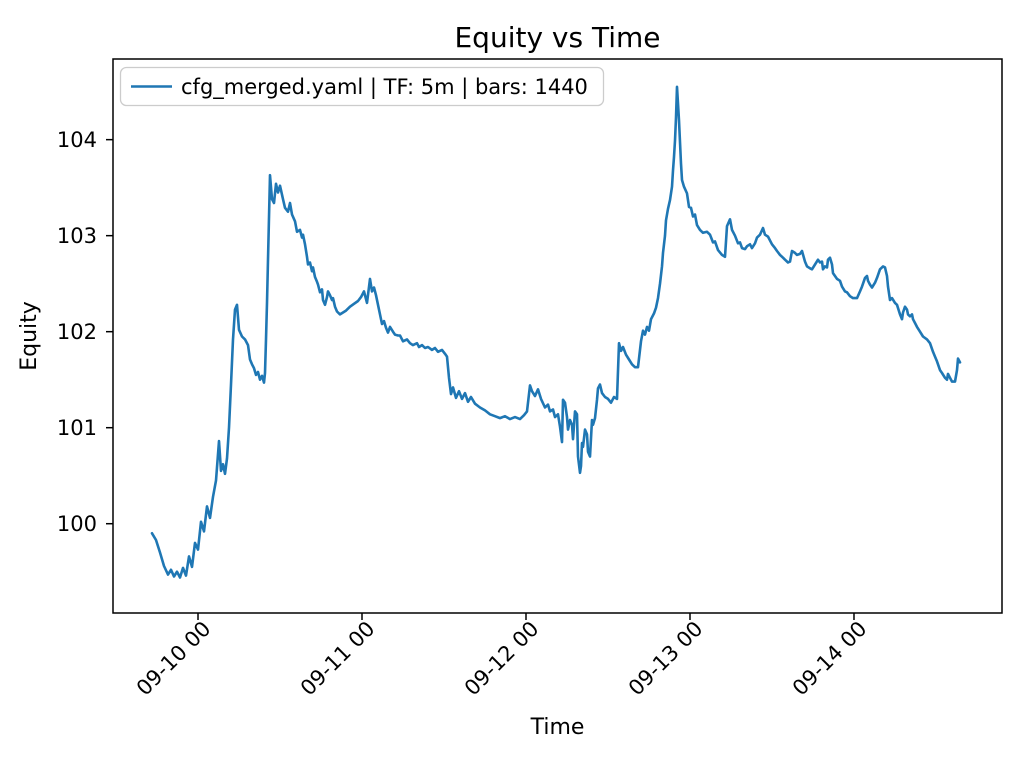 The width and height of the screenshot is (1024, 772). Describe the element at coordinates (174, 659) in the screenshot. I see `x-tick-label: 09-10 00` at that location.